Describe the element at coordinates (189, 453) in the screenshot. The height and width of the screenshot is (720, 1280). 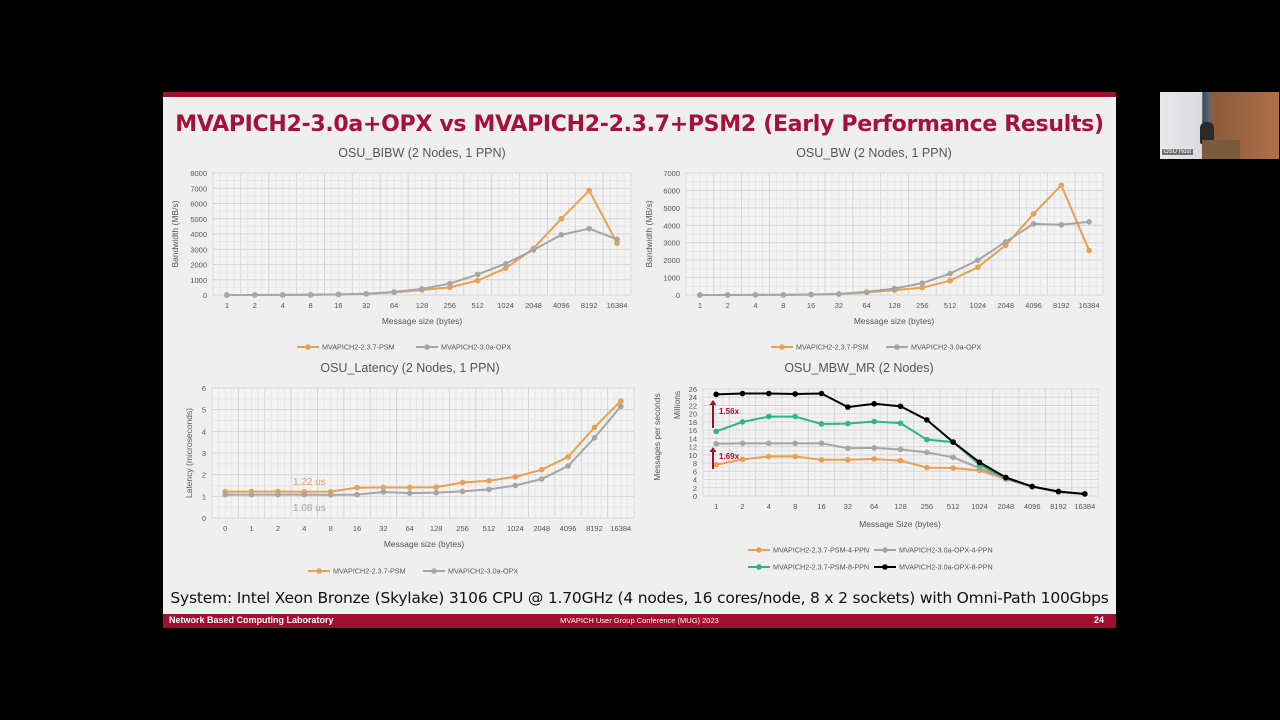
I see `y-axis-label: Latency (microseconds)` at that location.